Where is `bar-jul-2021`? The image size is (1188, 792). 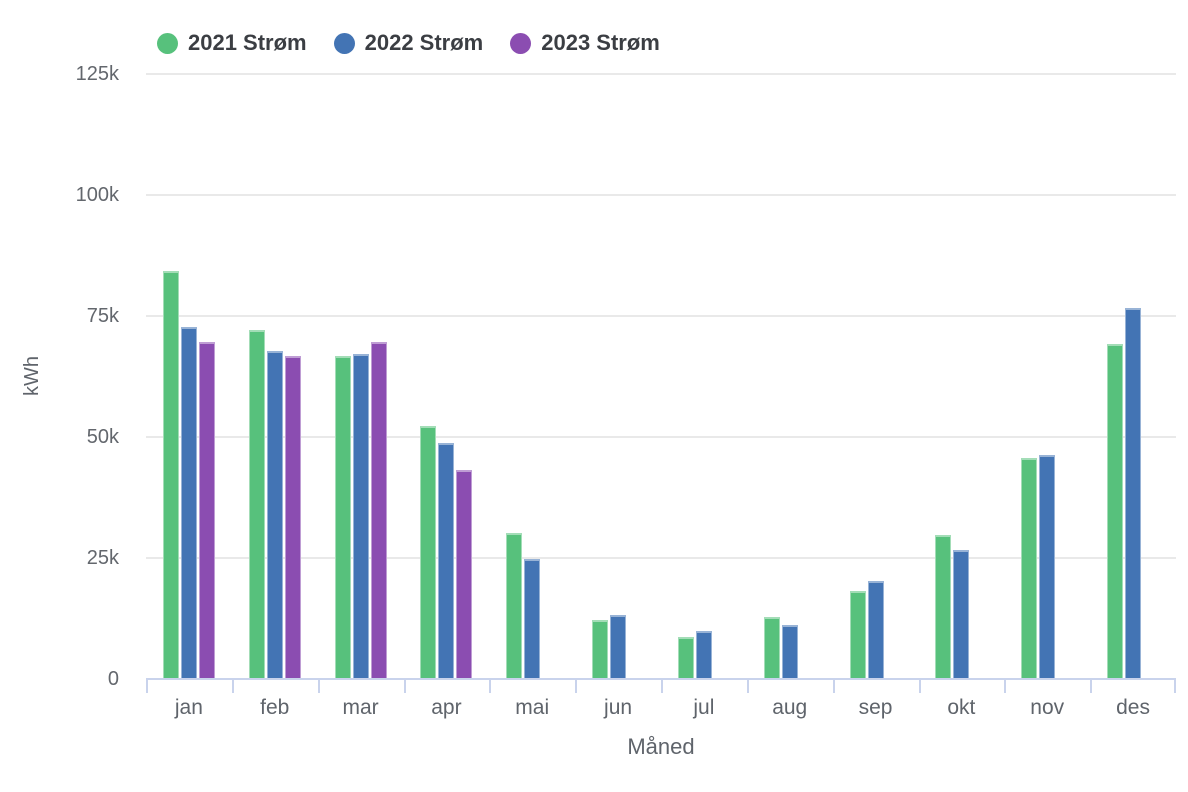
bar-jul-2021 is located at coordinates (685, 657).